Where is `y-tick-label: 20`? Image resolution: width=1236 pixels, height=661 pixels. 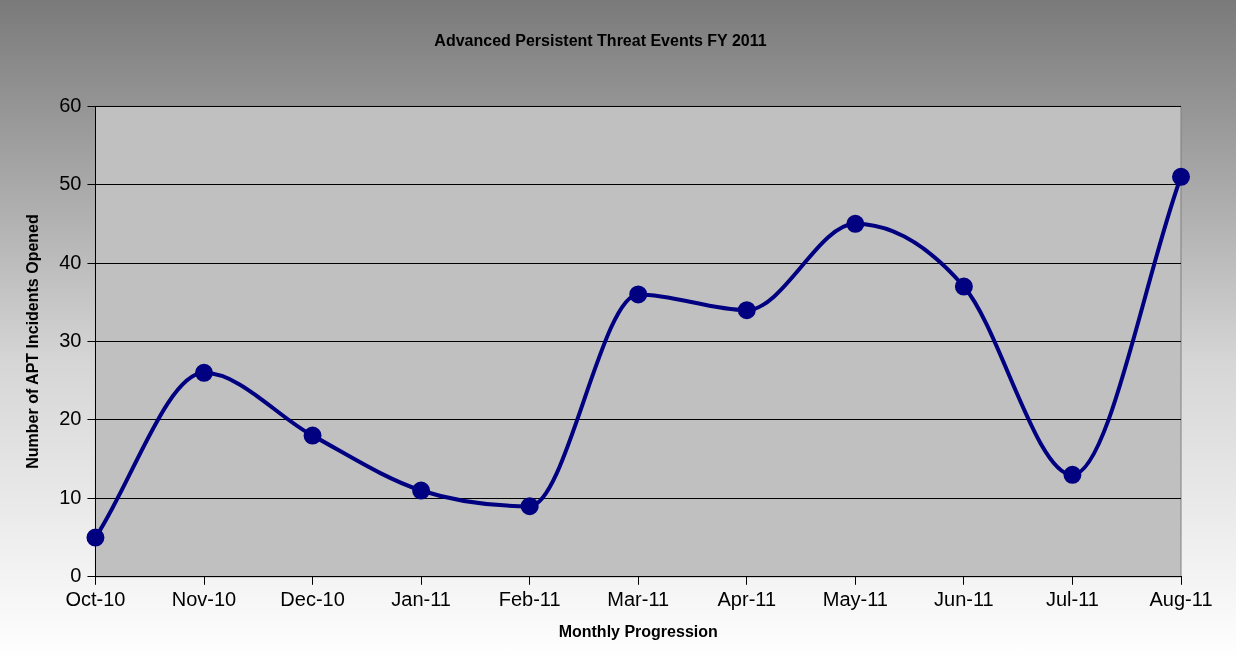
y-tick-label: 20 is located at coordinates (70, 418).